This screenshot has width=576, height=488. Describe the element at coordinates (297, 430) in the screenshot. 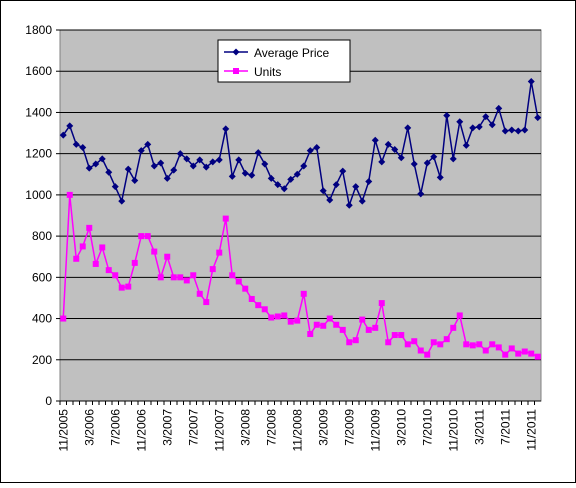

I see `x-tick-label: 11/2008` at that location.